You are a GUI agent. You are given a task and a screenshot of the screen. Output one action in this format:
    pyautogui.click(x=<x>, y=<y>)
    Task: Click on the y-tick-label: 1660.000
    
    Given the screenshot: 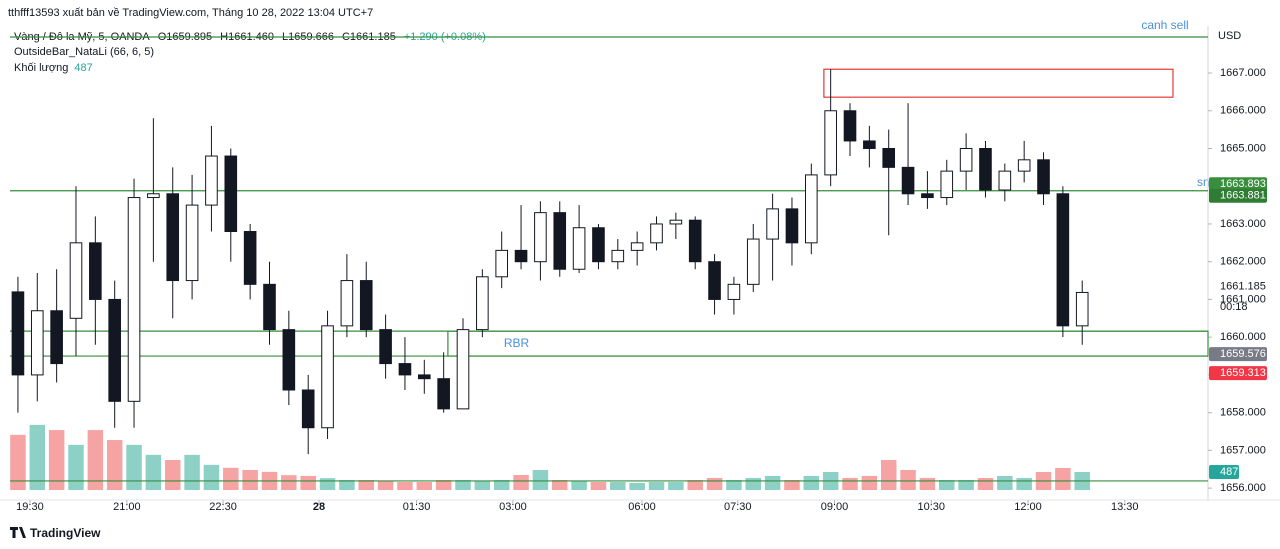 What is the action you would take?
    pyautogui.click(x=1243, y=337)
    